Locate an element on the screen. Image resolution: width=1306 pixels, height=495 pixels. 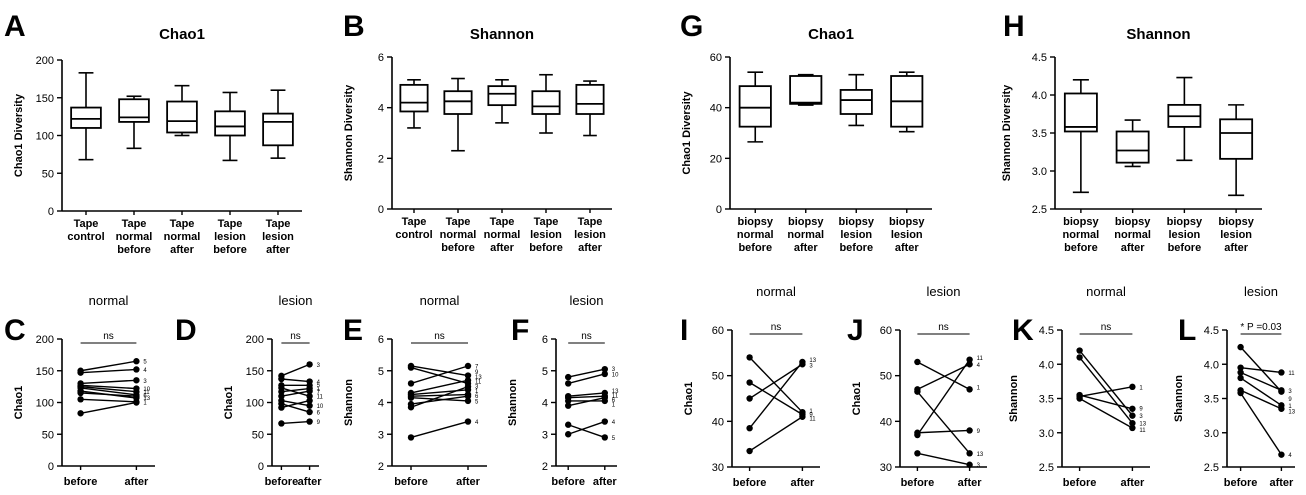
y-axis-label: Shannon is located at coordinates (513, 402).